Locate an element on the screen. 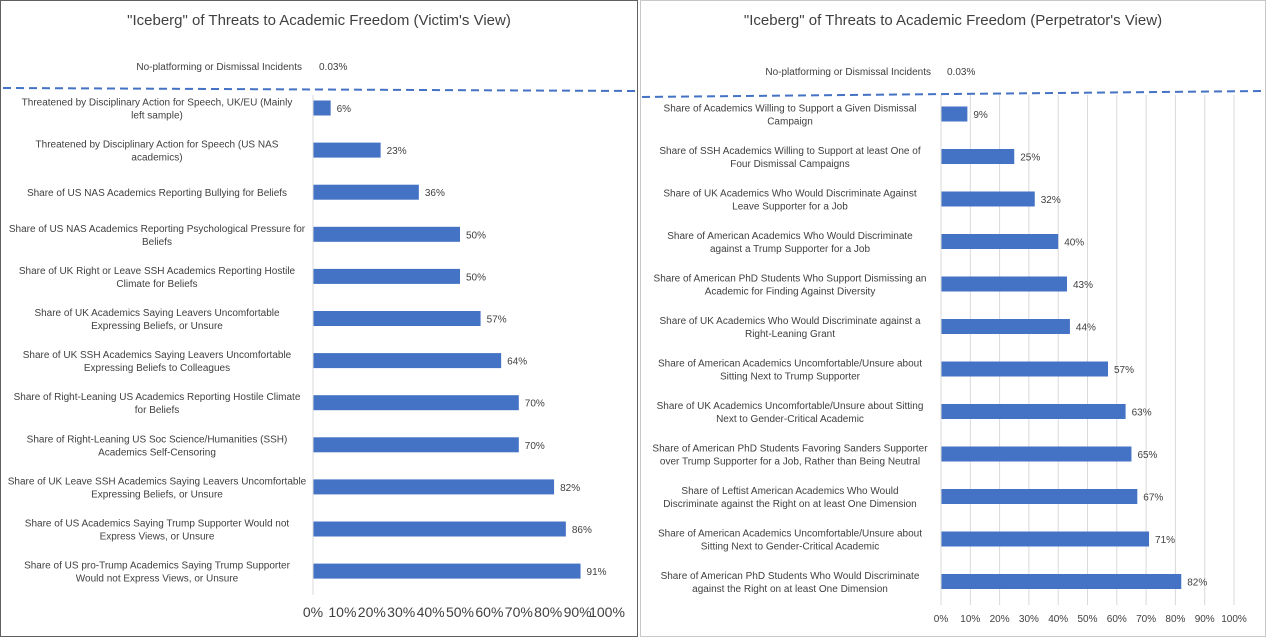  category-label: Would not Express Views, or Unsure is located at coordinates (157, 579).